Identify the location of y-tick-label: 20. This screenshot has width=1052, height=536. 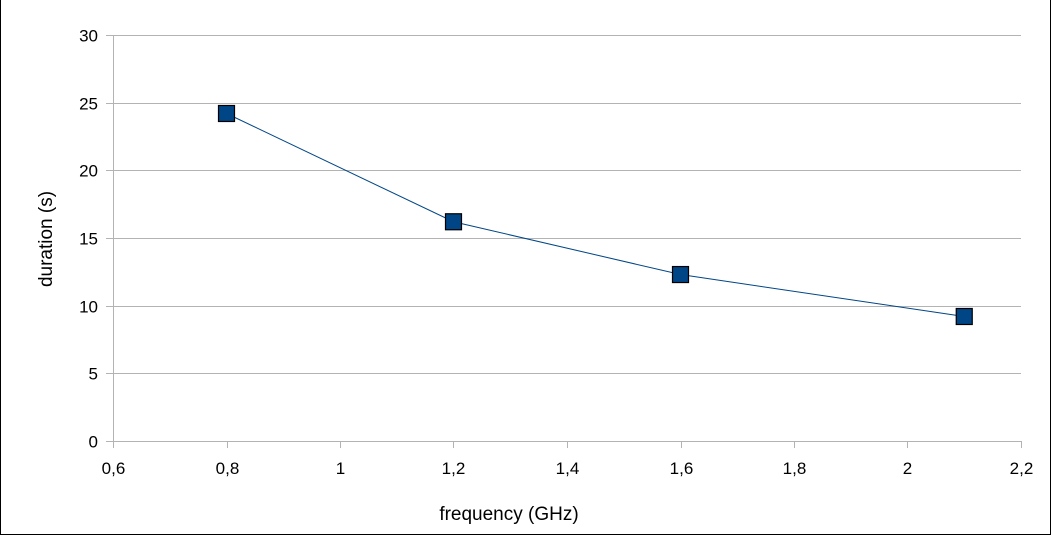
(88, 171).